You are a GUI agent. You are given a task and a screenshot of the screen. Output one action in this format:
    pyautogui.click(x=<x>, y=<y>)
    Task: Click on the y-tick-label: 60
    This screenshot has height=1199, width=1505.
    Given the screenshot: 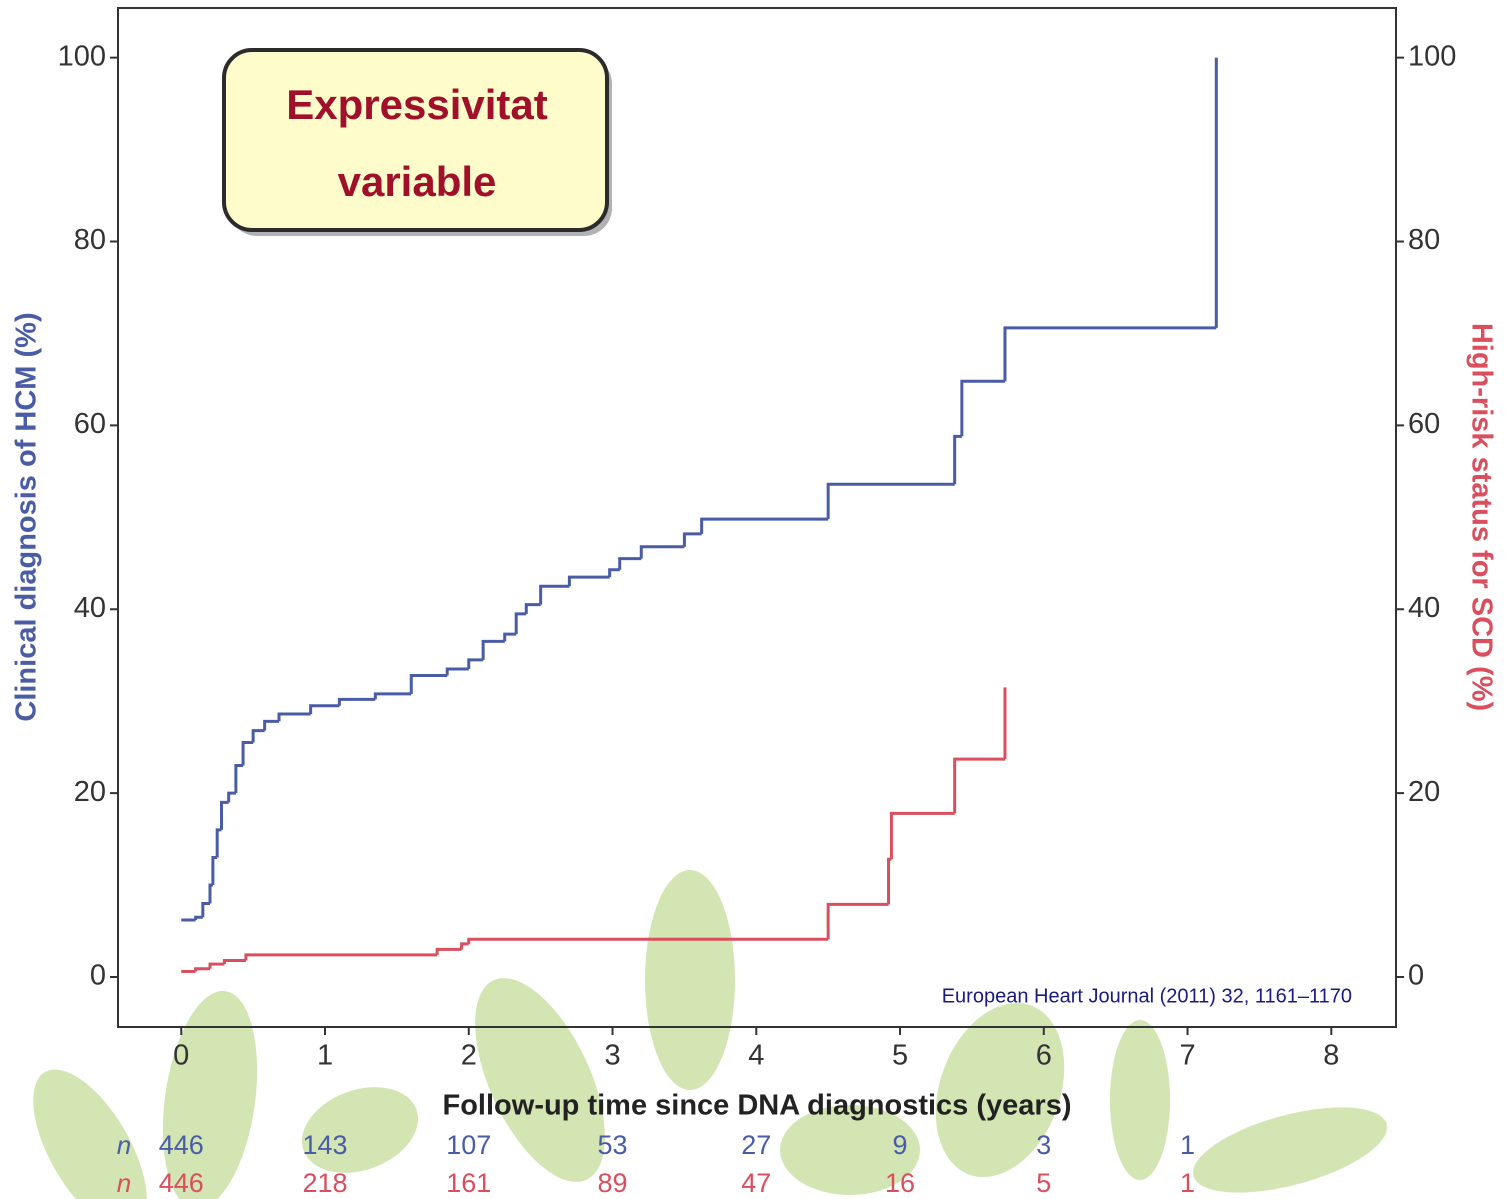 What is the action you would take?
    pyautogui.click(x=90, y=424)
    